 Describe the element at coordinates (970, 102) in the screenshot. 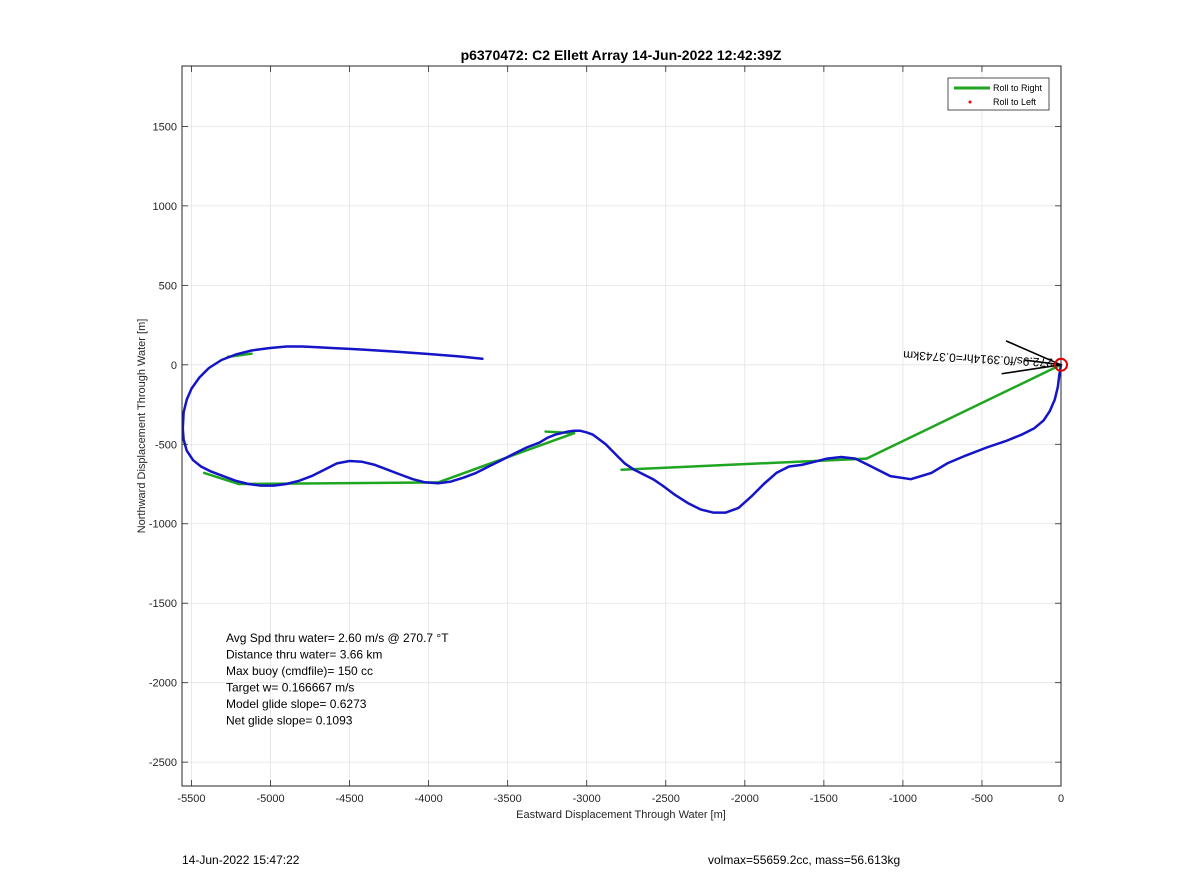

I see `legend-swatch-roll-left` at that location.